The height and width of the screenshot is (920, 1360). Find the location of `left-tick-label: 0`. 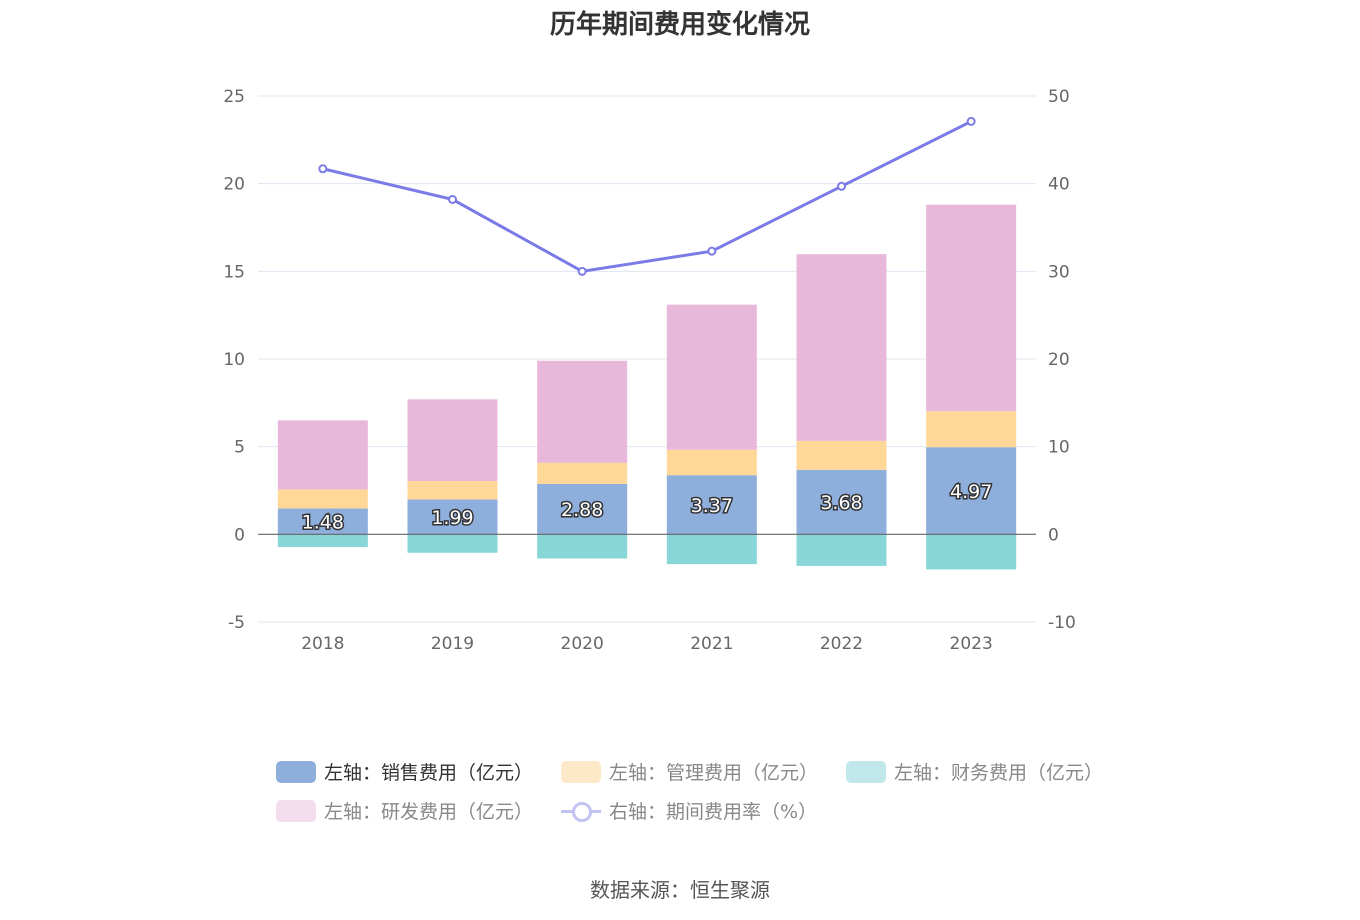

left-tick-label: 0 is located at coordinates (239, 535).